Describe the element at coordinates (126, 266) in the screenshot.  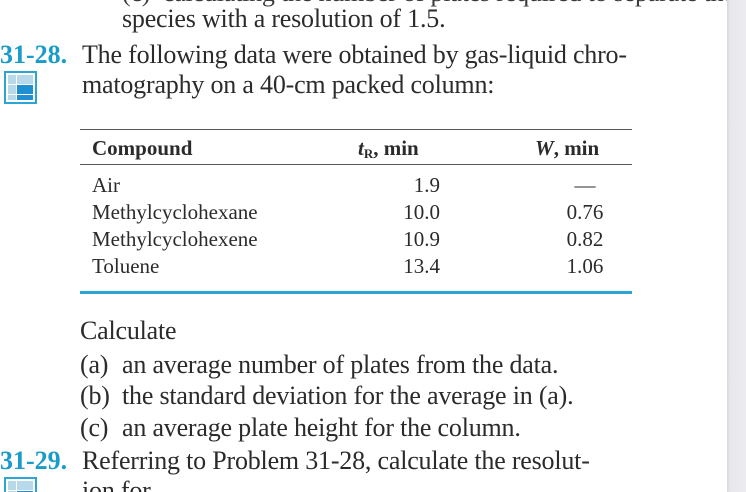
I see `cell-compound-3: Toluene` at that location.